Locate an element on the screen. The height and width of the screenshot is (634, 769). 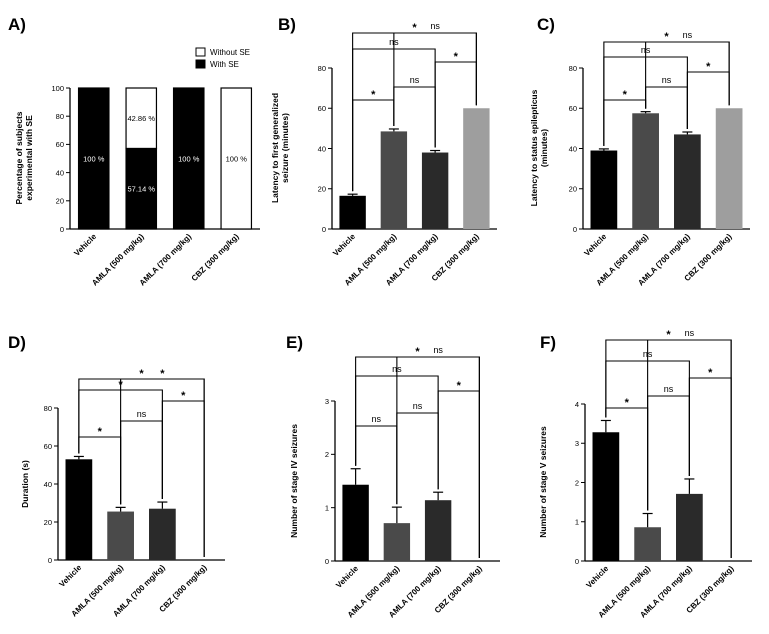
panel-label: C) is located at coordinates (546, 24).